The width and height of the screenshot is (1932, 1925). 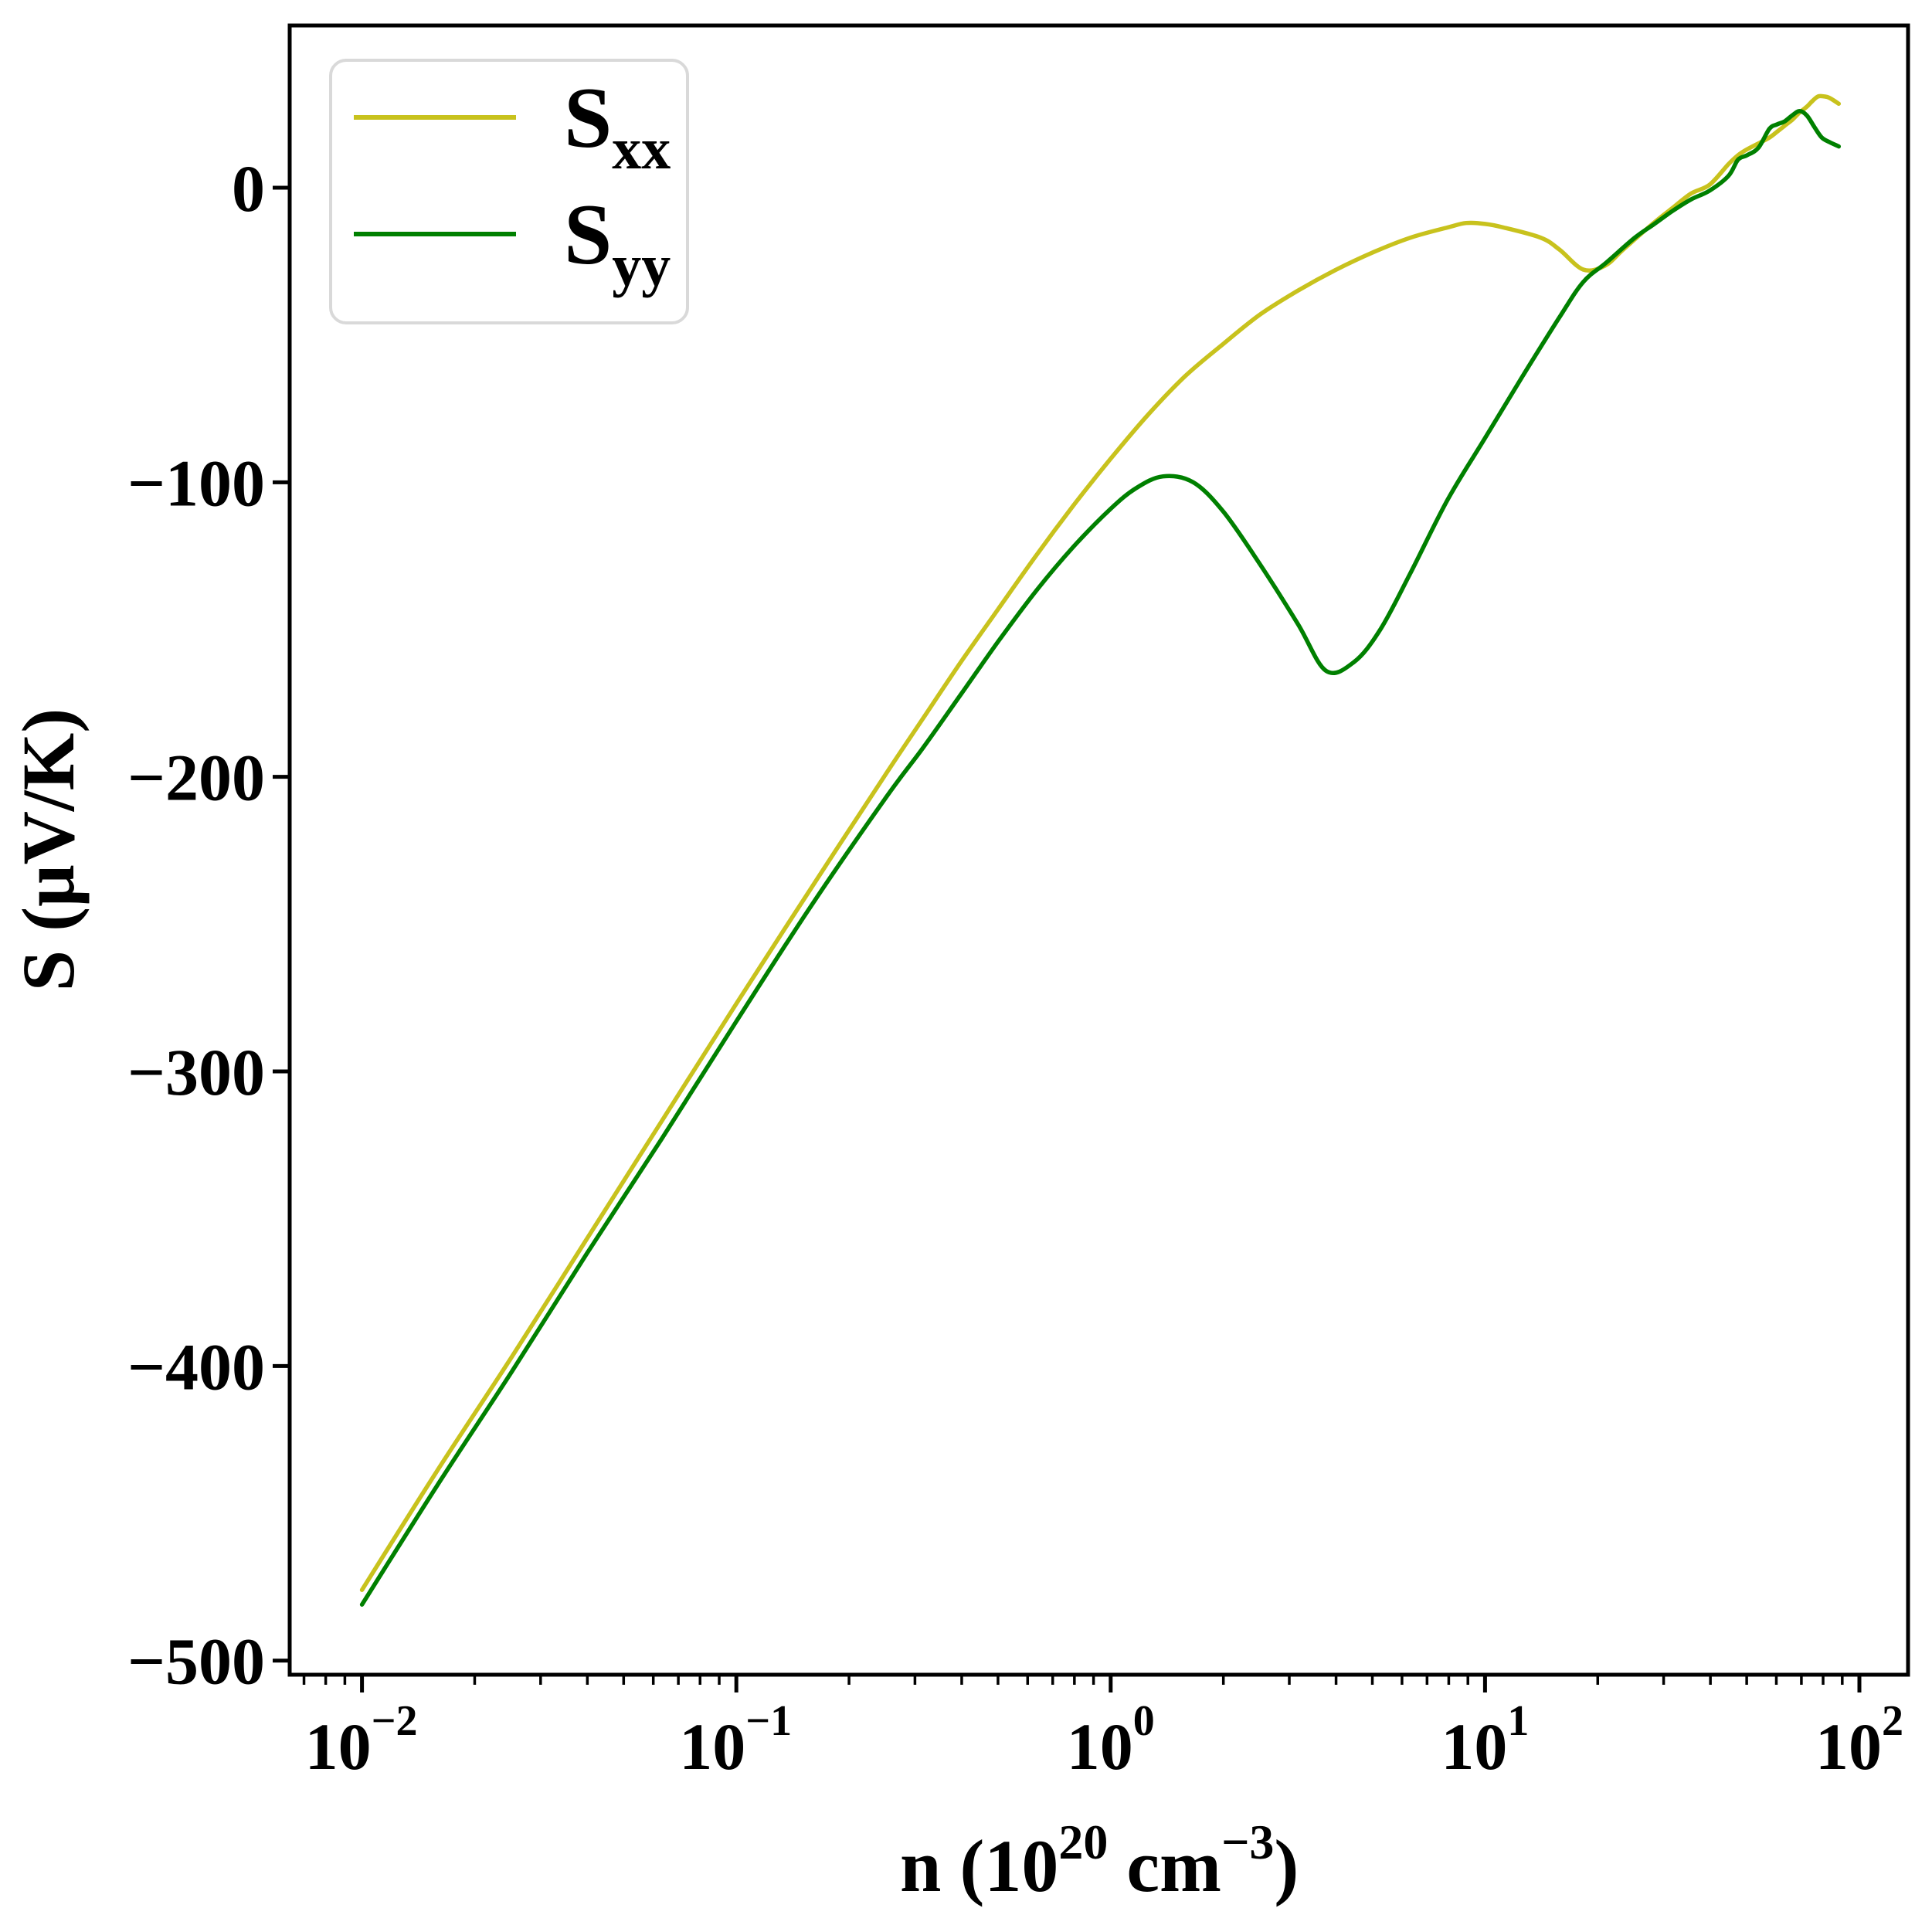 I want to click on x-tick-label: 10⁻², so click(x=361, y=1740).